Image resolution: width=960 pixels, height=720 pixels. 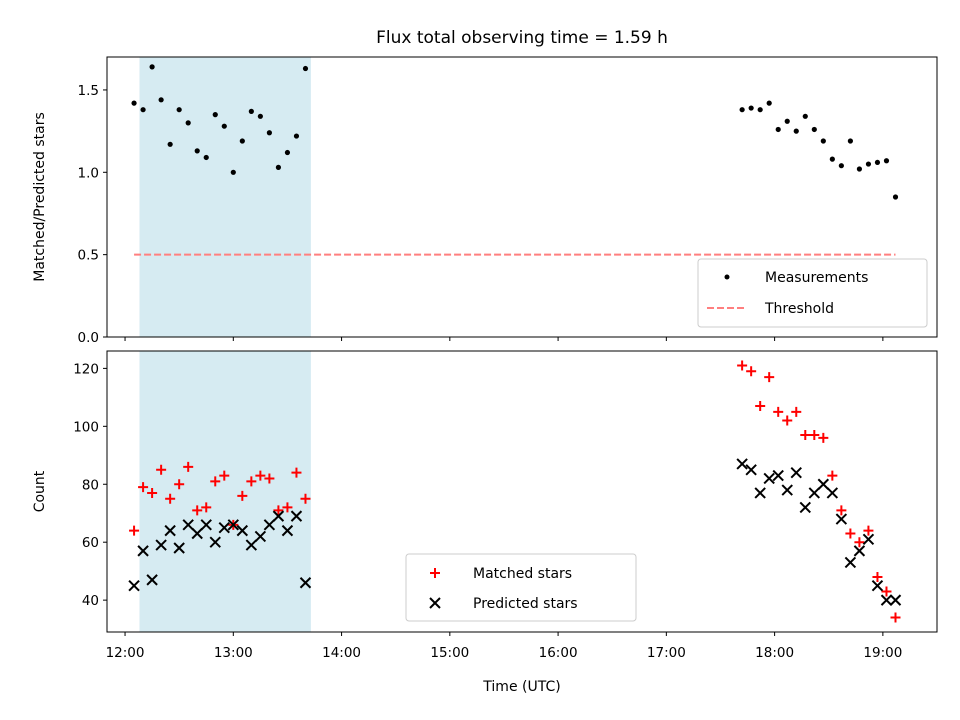 What do you see at coordinates (225, 491) in the screenshot?
I see `observing-interval-shade-bottom` at bounding box center [225, 491].